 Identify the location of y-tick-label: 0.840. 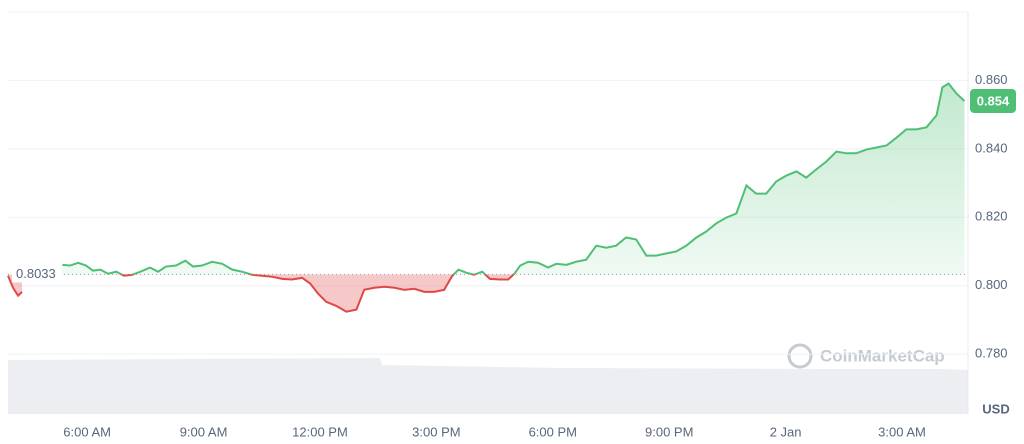
(991, 147).